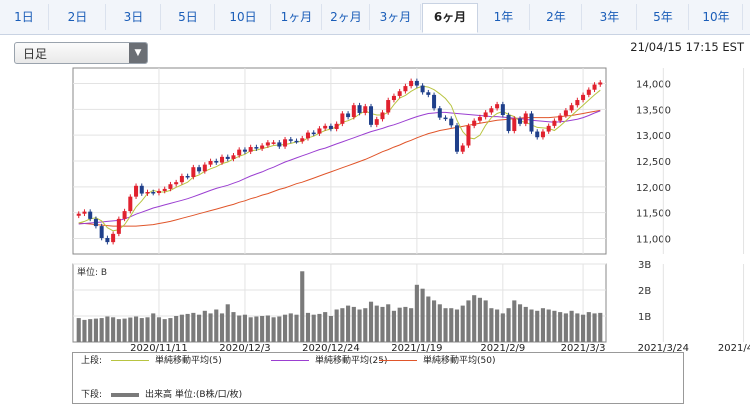 Image resolution: width=750 pixels, height=407 pixels. What do you see at coordinates (125, 394) in the screenshot?
I see `legend-volume-line` at bounding box center [125, 394].